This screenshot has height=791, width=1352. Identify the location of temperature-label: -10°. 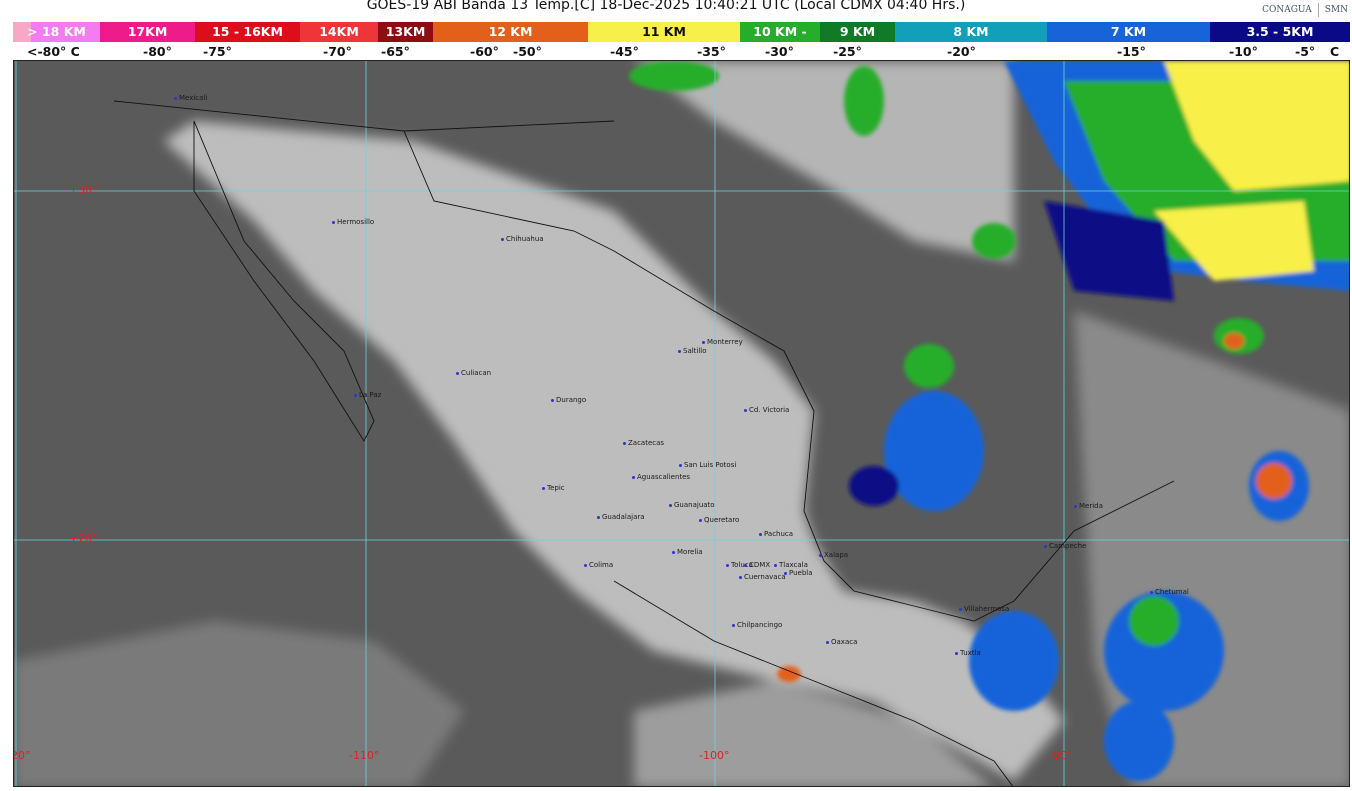
(1243, 51).